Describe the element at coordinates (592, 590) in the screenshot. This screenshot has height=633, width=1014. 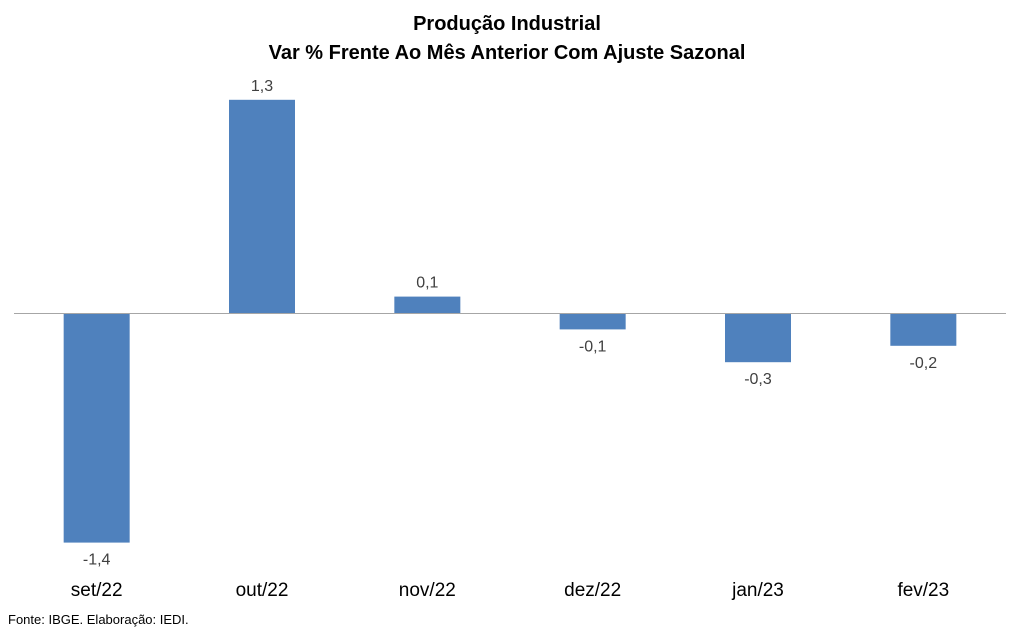
I see `x-tick-label-dez/22: dez/22` at that location.